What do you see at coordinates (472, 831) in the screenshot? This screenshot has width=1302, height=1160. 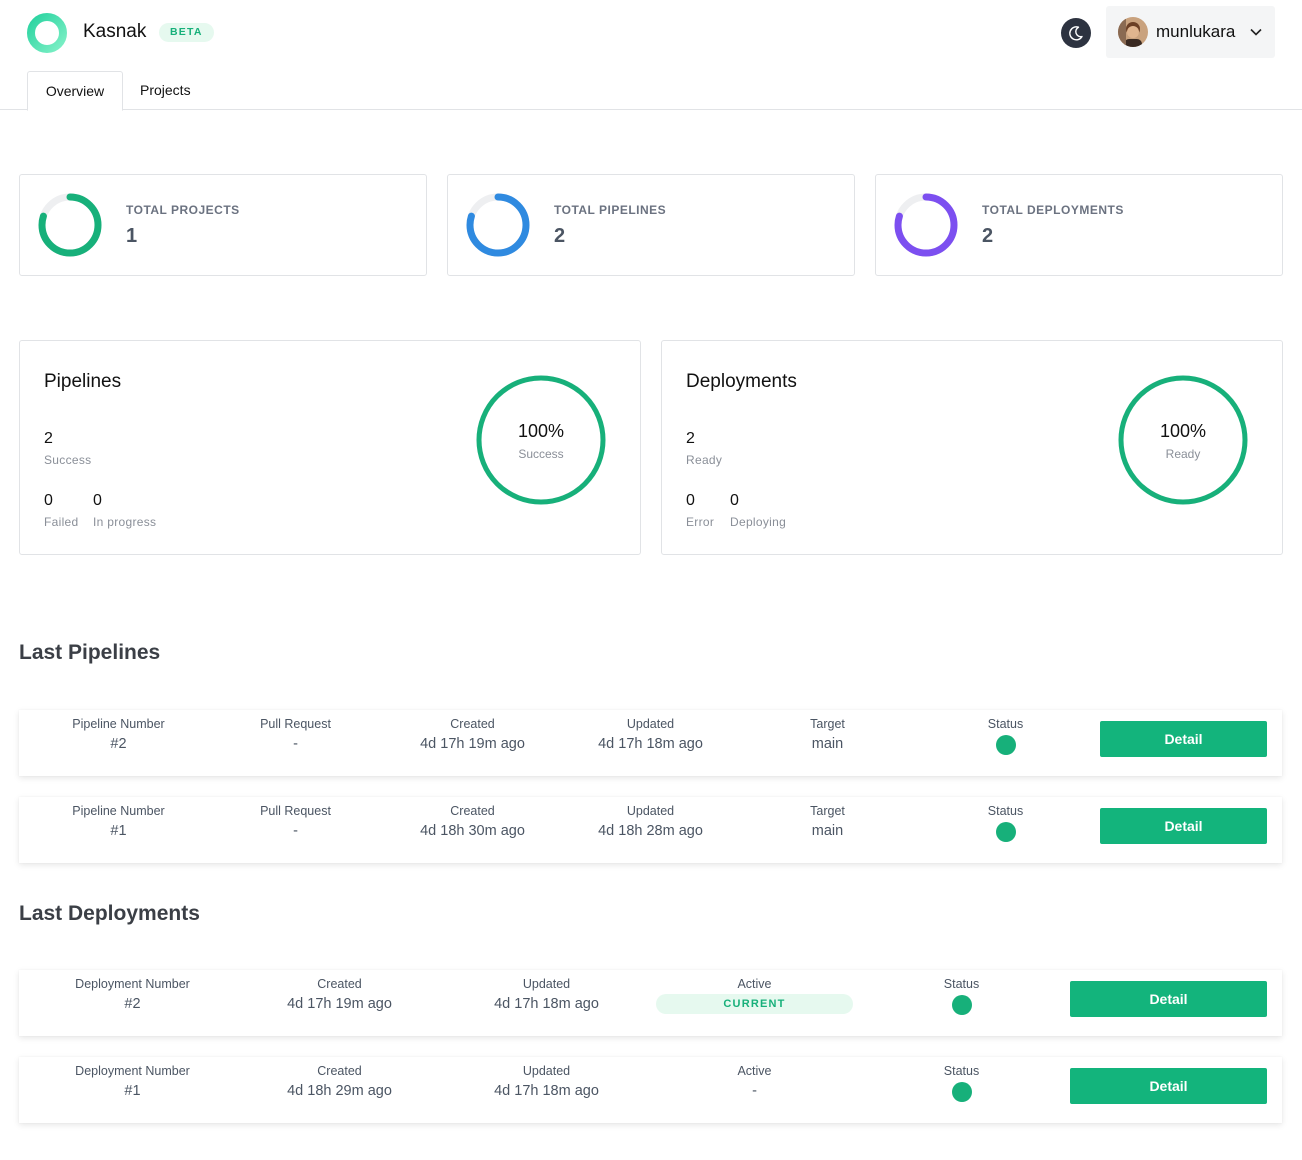 I see `created-time: 4d 18h 30m ago` at bounding box center [472, 831].